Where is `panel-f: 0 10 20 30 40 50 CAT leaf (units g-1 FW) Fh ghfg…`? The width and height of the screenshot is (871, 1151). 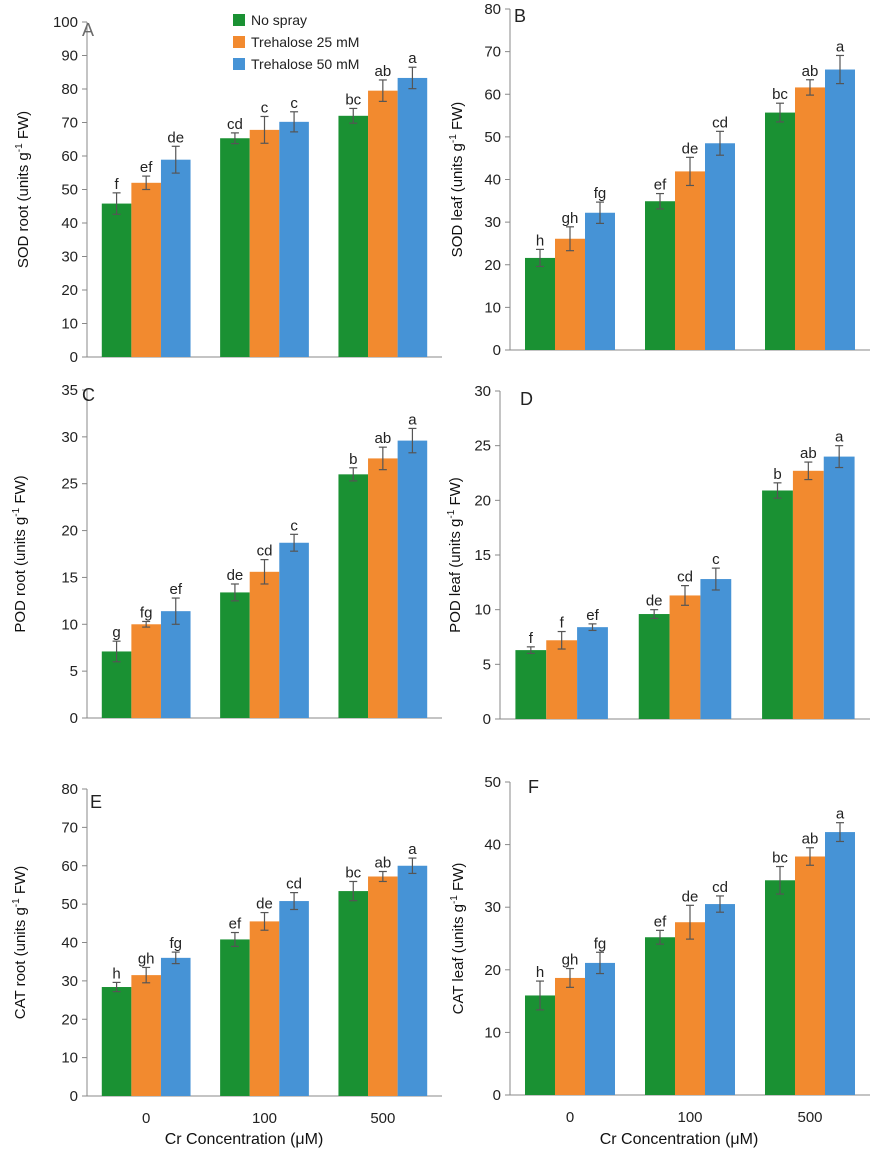
panel-f: 0 10 20 30 40 50 CAT leaf (units g-1 FW) Fh ghfg… is located at coordinates (659, 950).